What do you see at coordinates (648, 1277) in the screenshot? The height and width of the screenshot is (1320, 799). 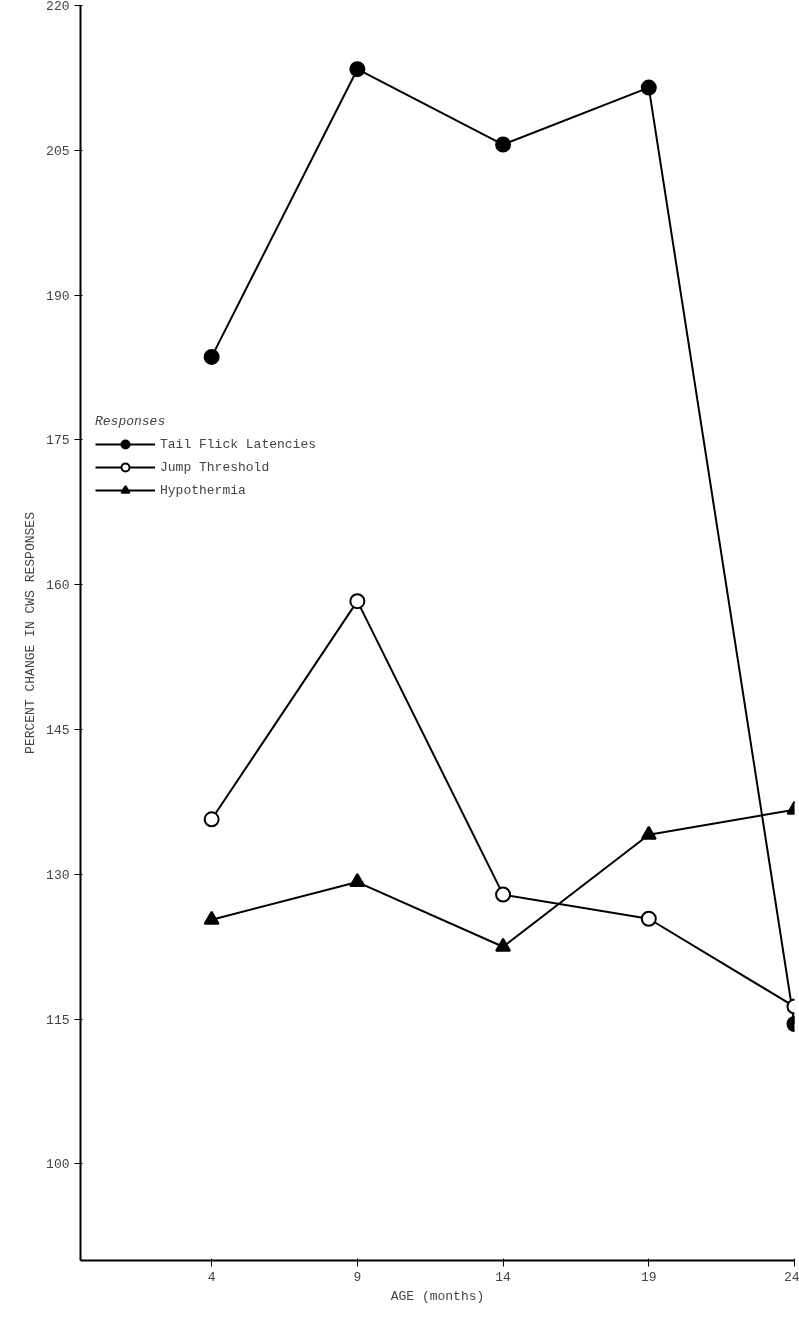 I see `x-tick-label: 19` at bounding box center [648, 1277].